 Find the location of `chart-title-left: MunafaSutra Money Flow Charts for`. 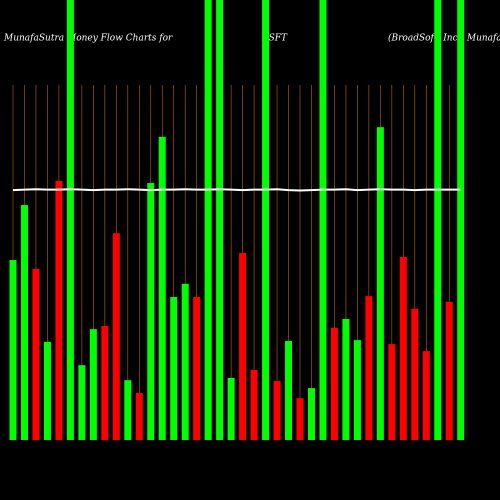

chart-title-left: MunafaSutra Money Flow Charts for is located at coordinates (88, 39).